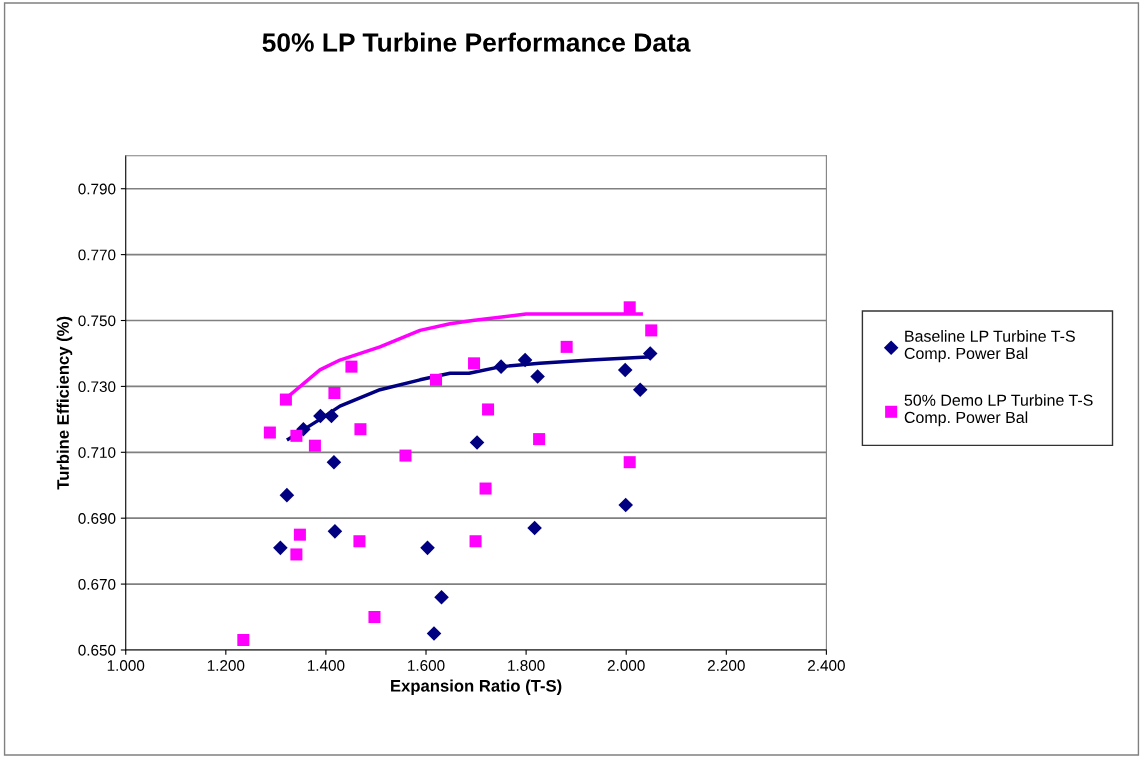 The width and height of the screenshot is (1143, 758). Describe the element at coordinates (326, 665) in the screenshot. I see `x-tick-label: 1.400` at that location.